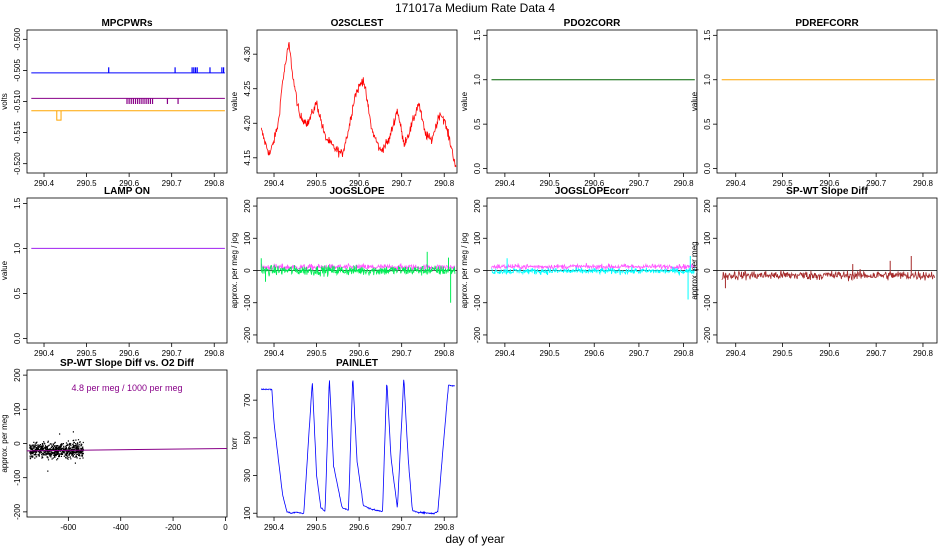 The width and height of the screenshot is (950, 550). What do you see at coordinates (357, 447) in the screenshot?
I see `series-line-blue` at bounding box center [357, 447].